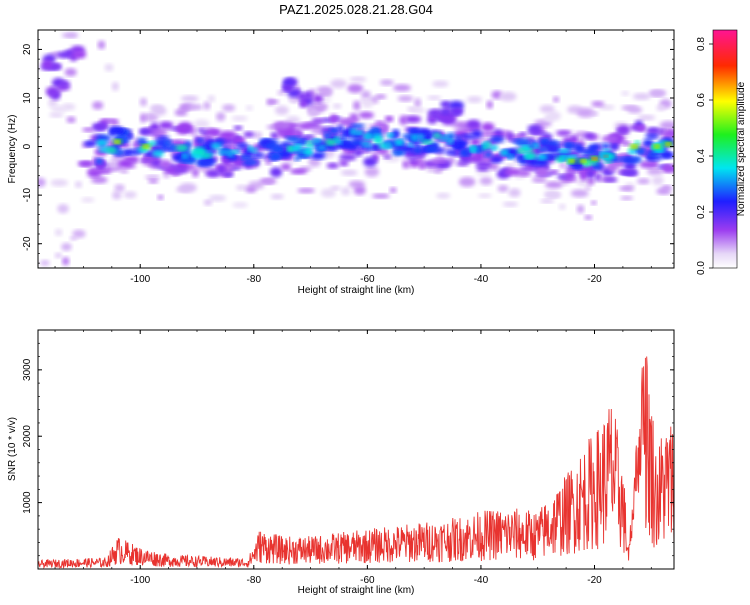 Image resolution: width=750 pixels, height=605 pixels. What do you see at coordinates (12, 449) in the screenshot?
I see `snr-y-axis-label: SNR (10 * v/v)` at bounding box center [12, 449].